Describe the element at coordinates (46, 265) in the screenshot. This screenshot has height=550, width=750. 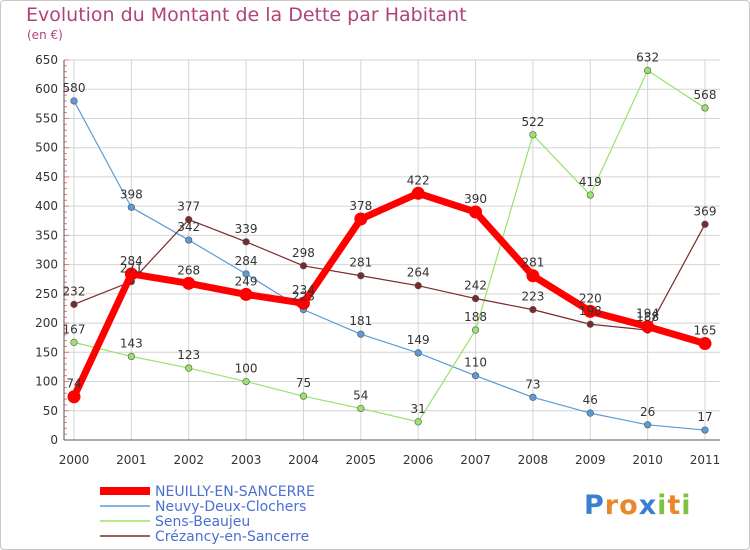
I see `y-tick-label: 300` at that location.